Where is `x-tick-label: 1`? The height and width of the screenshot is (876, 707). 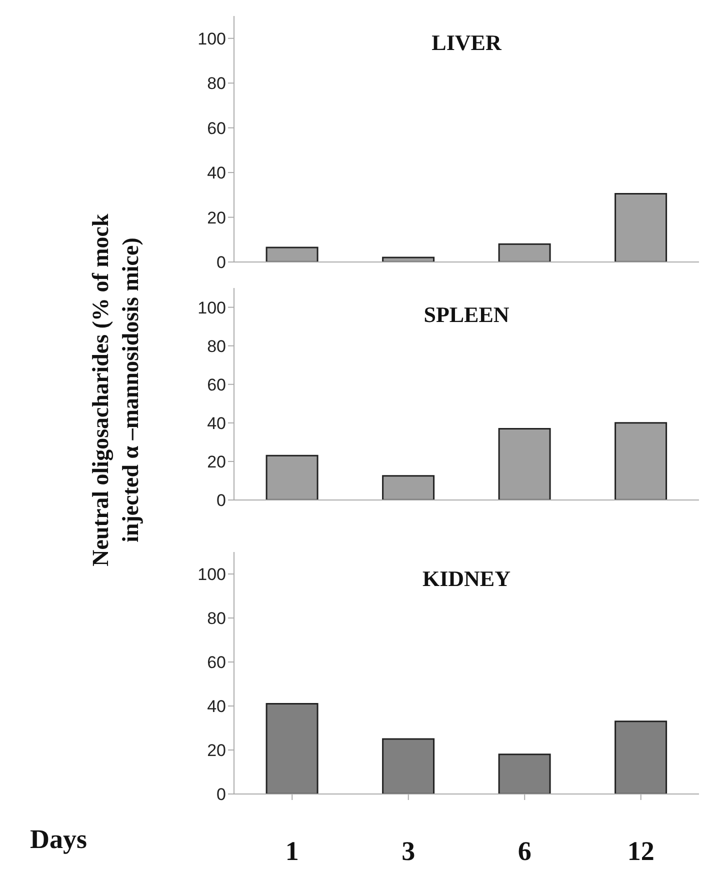 x-tick-label: 1 is located at coordinates (292, 851).